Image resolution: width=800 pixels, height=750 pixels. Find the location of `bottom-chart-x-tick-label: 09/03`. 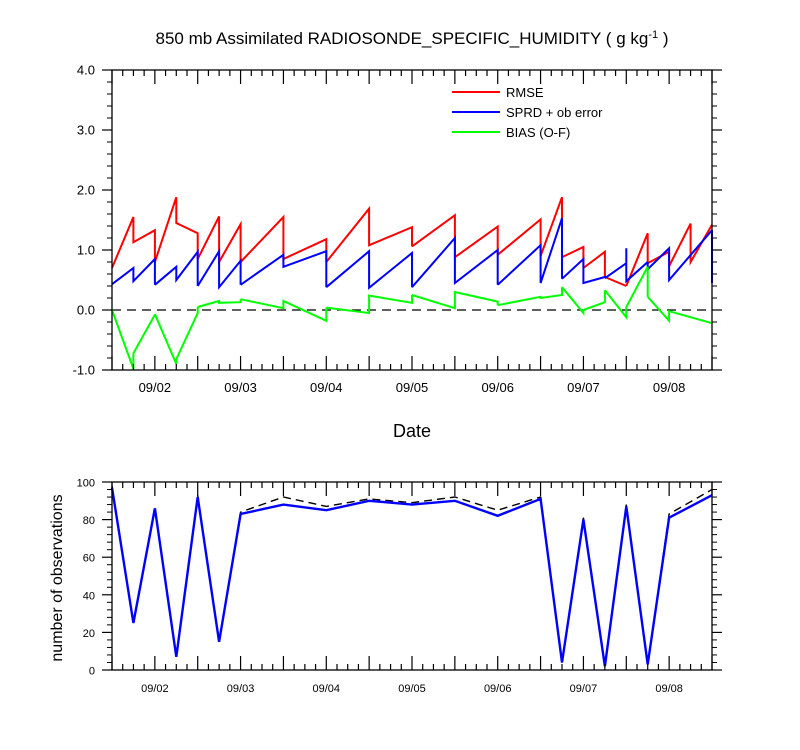

bottom-chart-x-tick-label: 09/03 is located at coordinates (241, 689).